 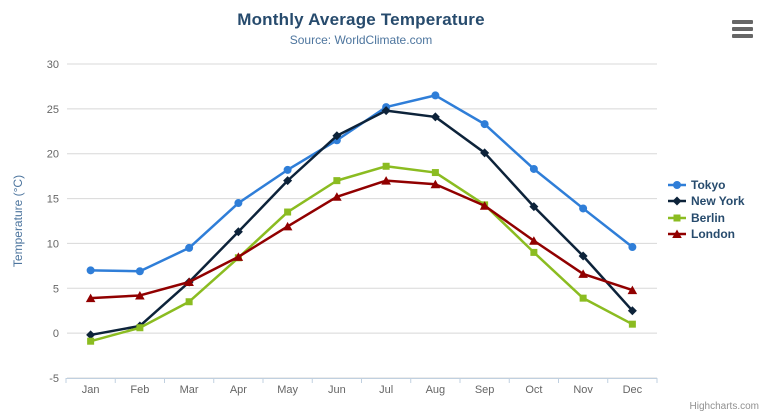 What do you see at coordinates (583, 390) in the screenshot?
I see `x-axis-tick-label: Nov` at bounding box center [583, 390].